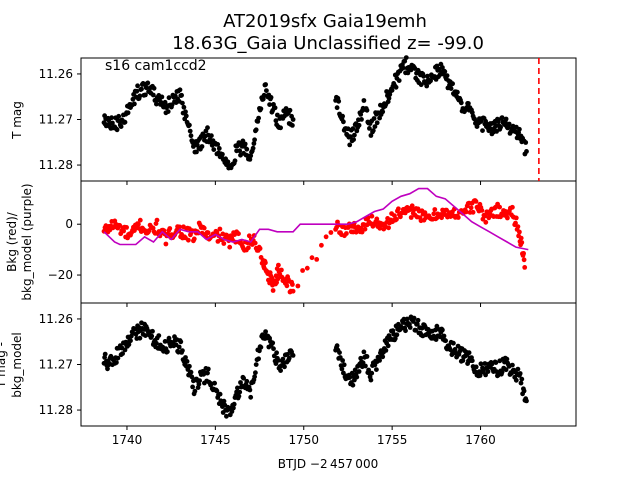 The width and height of the screenshot is (640, 480). What do you see at coordinates (325, 21) in the screenshot?
I see `chart-title-line1: AT2019sfx Gaia19emh` at bounding box center [325, 21].